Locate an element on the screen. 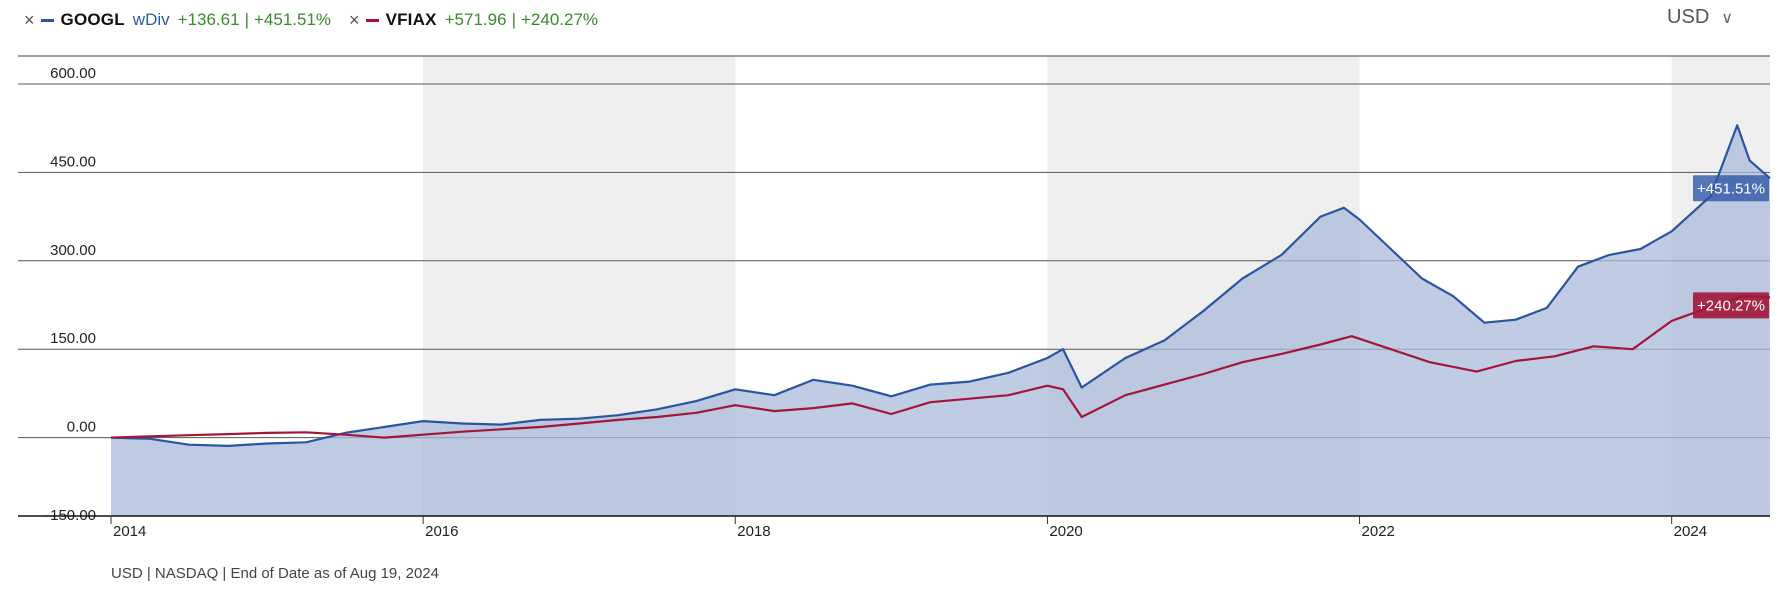 Image resolution: width=1787 pixels, height=597 pixels. end-value-tag-vfiax is located at coordinates (1731, 305).